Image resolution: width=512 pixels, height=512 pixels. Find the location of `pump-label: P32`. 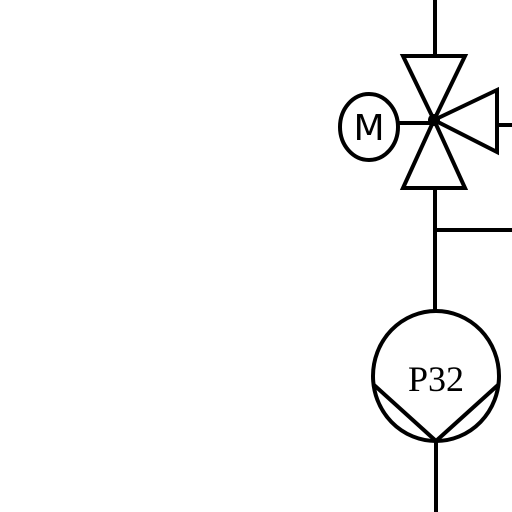

pump-label: P32 is located at coordinates (436, 379).